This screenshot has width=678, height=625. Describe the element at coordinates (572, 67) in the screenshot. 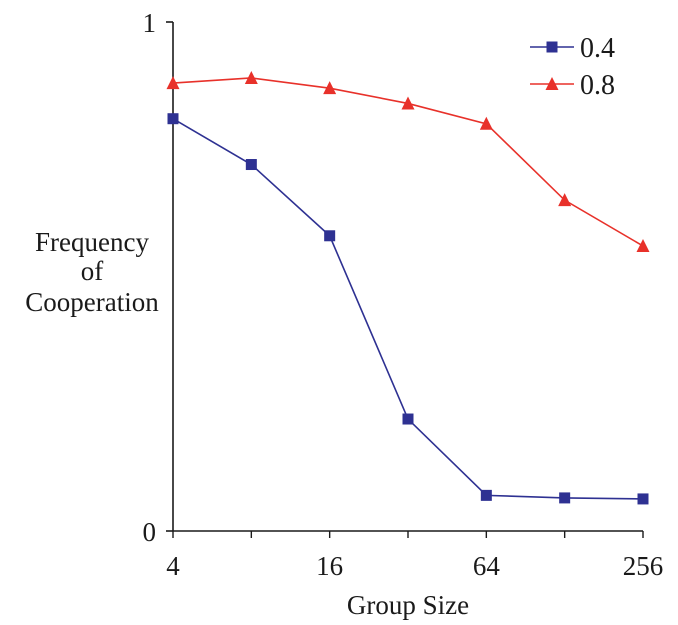

I see `legend: 0.40.8` at that location.